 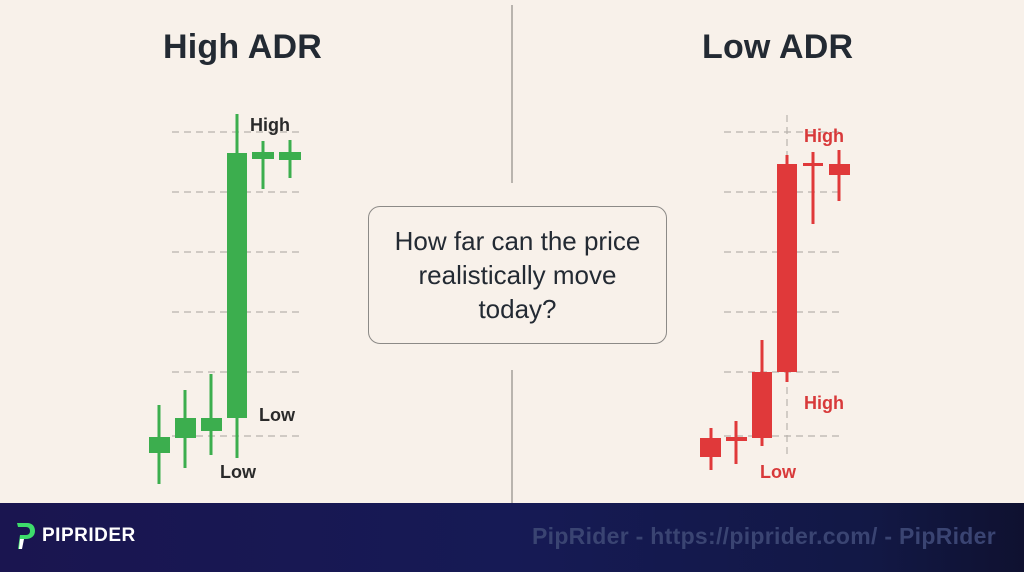 I want to click on center-divider-bottom, so click(x=512, y=436).